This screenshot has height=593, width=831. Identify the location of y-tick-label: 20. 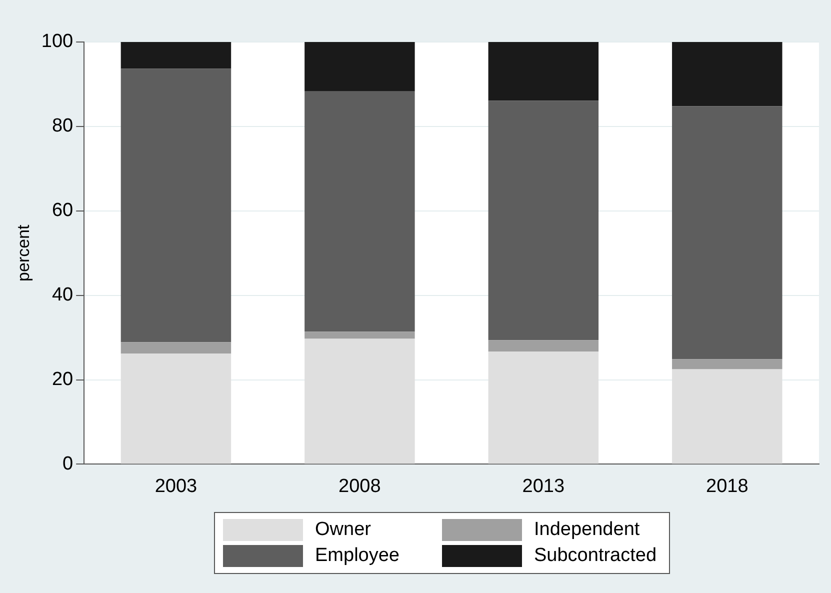
(63, 379).